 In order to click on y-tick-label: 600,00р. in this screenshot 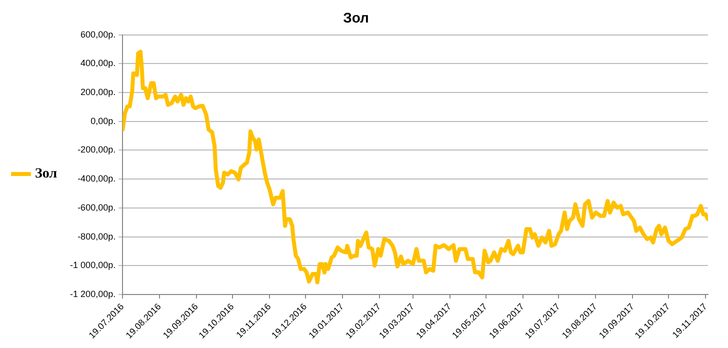, I will do `click(98, 34)`.